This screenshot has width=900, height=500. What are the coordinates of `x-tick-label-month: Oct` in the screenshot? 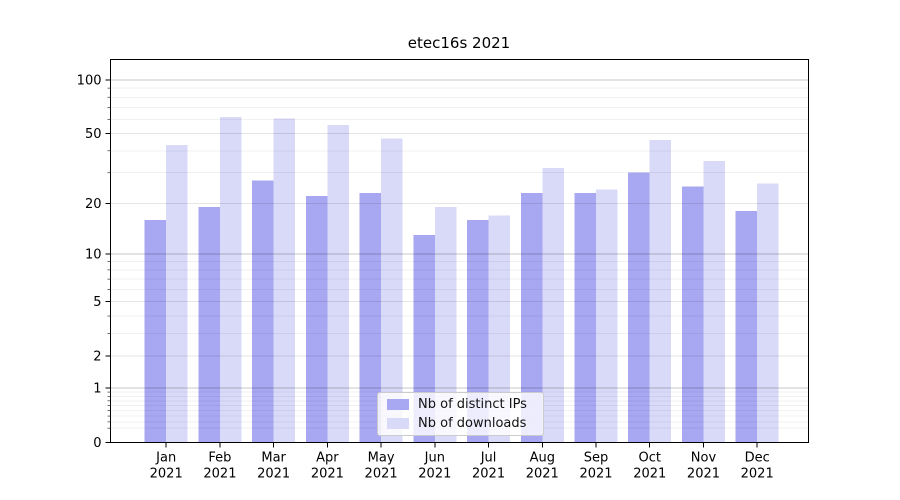 It's located at (650, 458).